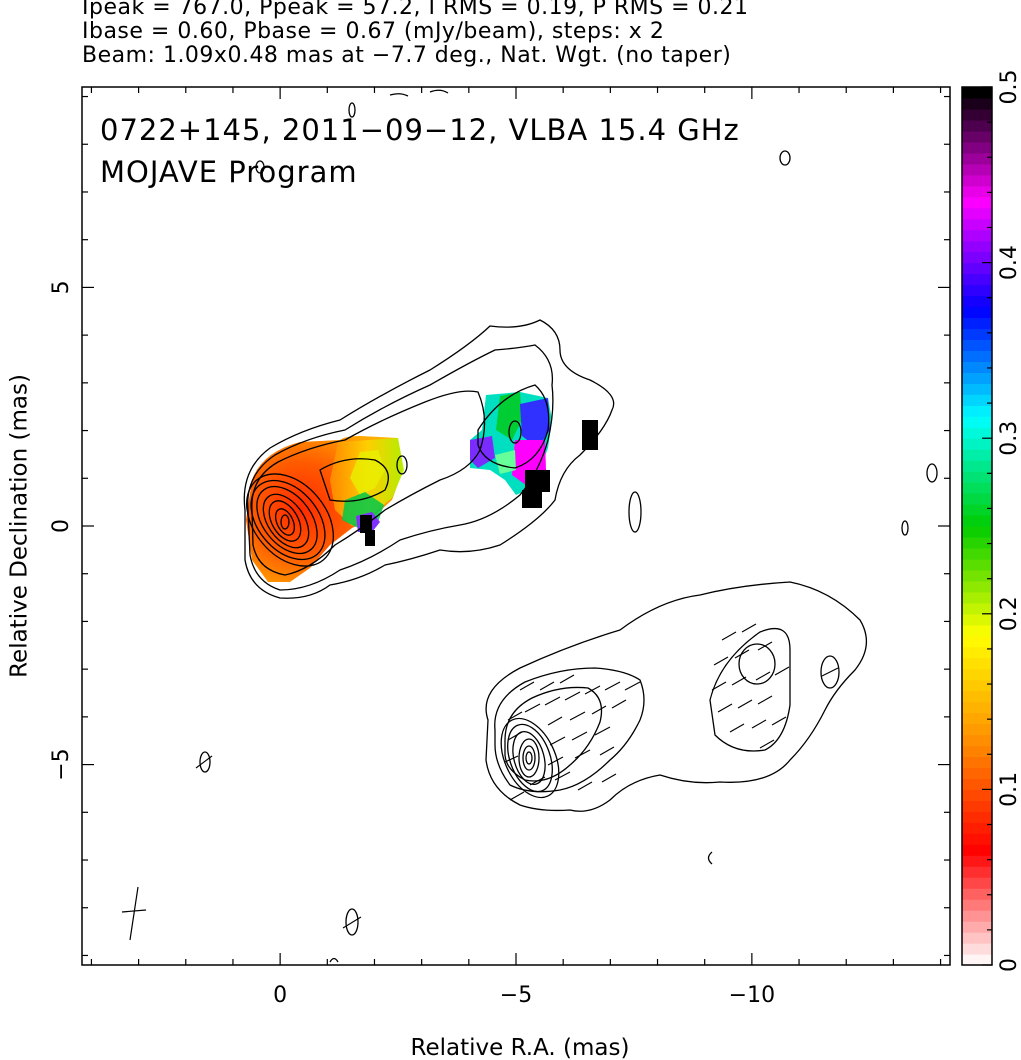 Image resolution: width=1021 pixels, height=1060 pixels. What do you see at coordinates (757, 664) in the screenshot?
I see `lower-contour-knot-inner` at bounding box center [757, 664].